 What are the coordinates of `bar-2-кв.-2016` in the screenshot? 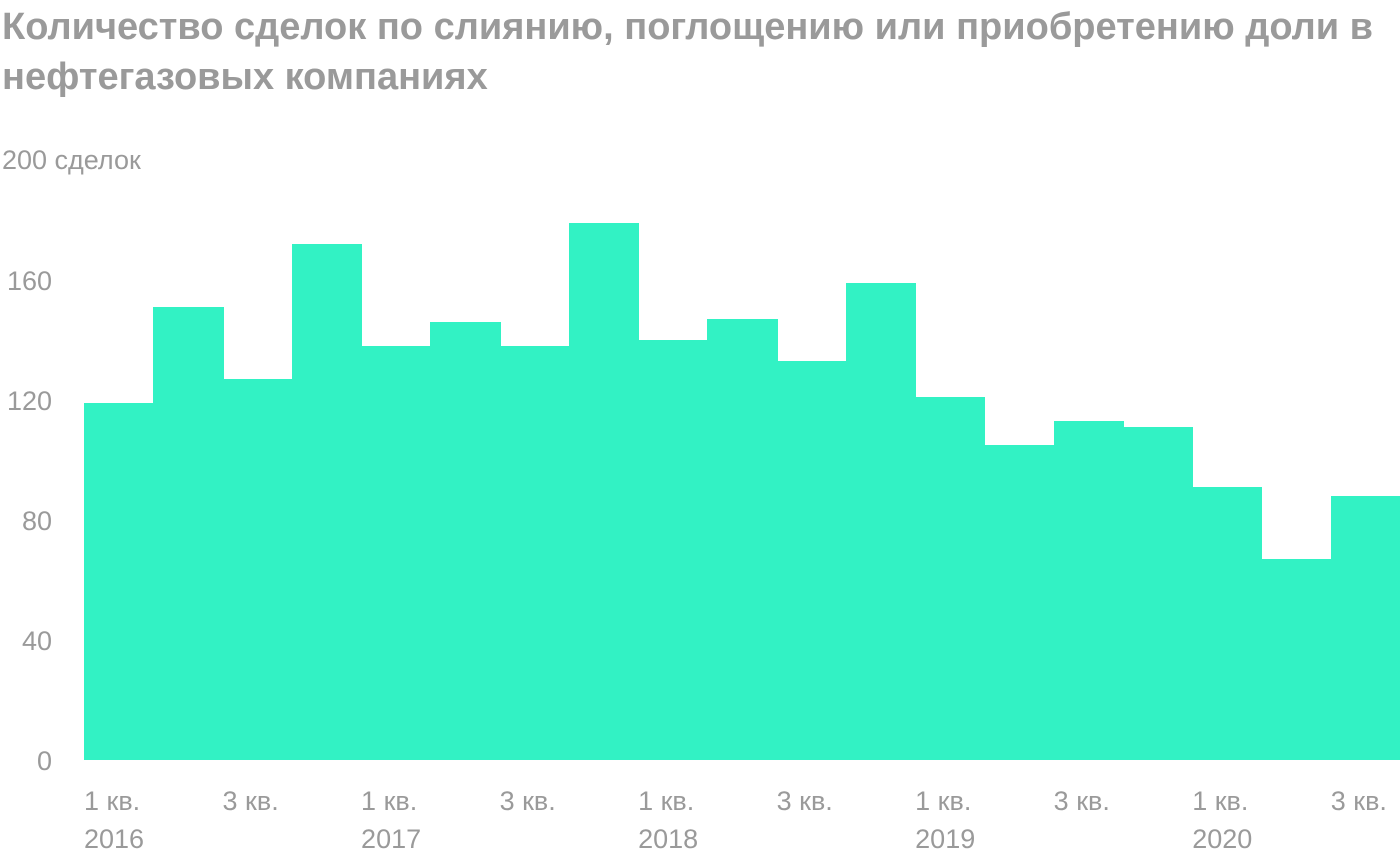 It's located at (188, 533).